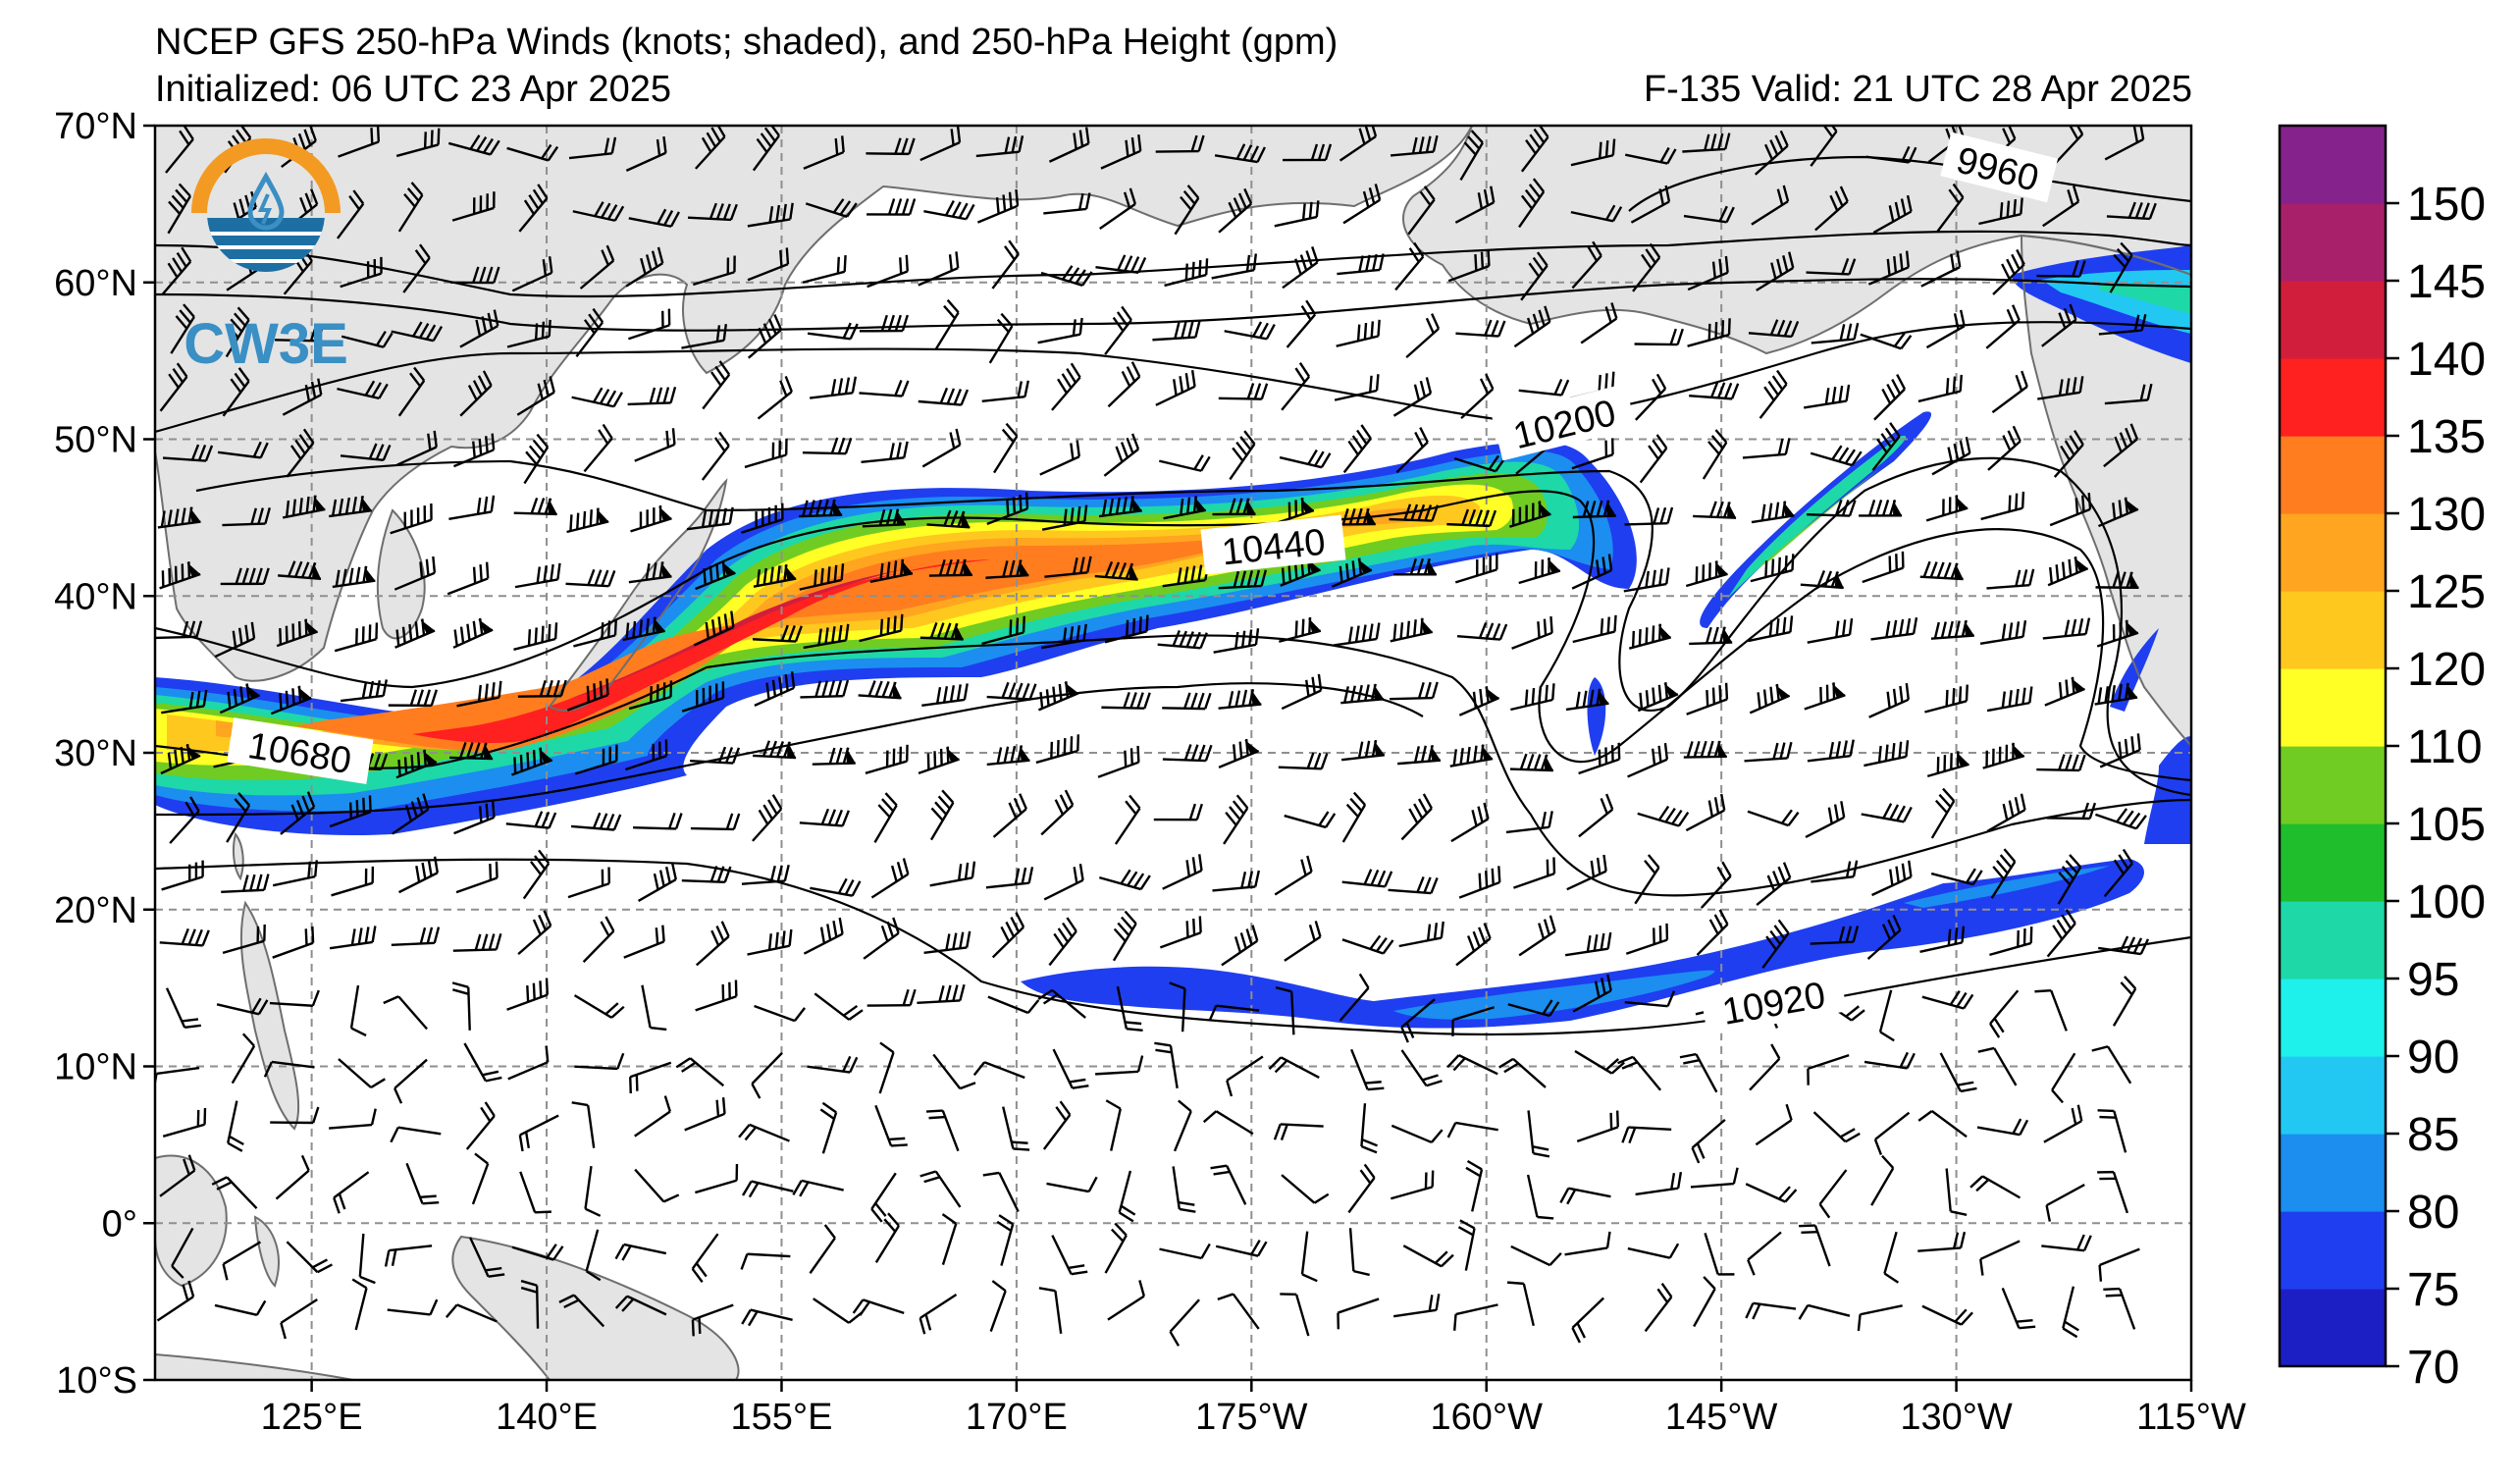 Image resolution: width=2520 pixels, height=1483 pixels. Describe the element at coordinates (2445, 747) in the screenshot. I see `colorbar-label: 110` at that location.